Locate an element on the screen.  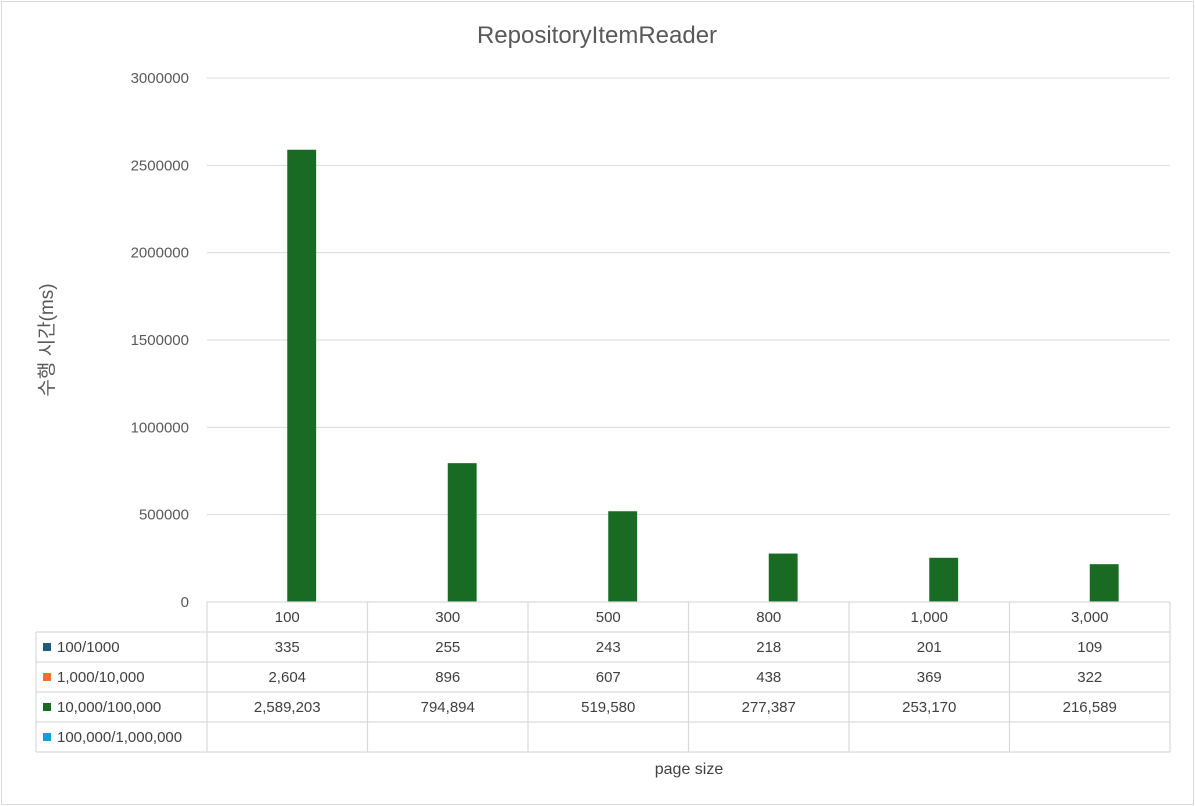
x-tick-label: 1,000 is located at coordinates (929, 617).